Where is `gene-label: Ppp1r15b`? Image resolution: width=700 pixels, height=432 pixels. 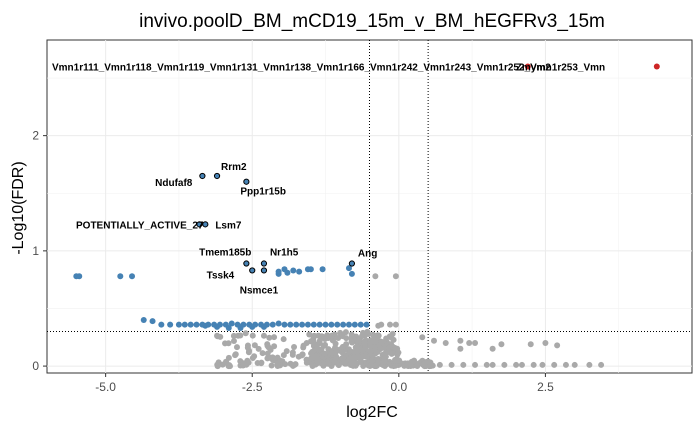 gene-label: Ppp1r15b is located at coordinates (263, 192).